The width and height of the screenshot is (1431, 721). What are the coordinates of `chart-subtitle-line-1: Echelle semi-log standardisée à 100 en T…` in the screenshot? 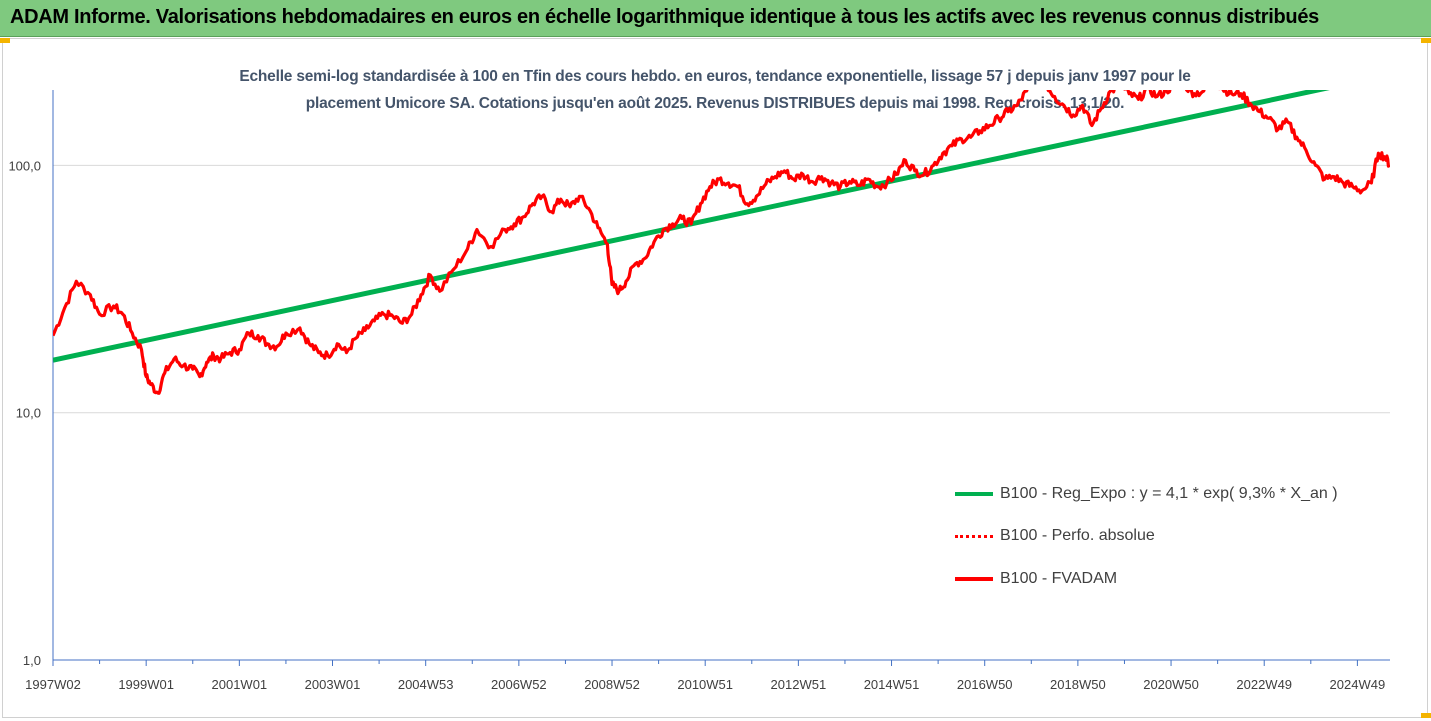 It's located at (715, 76).